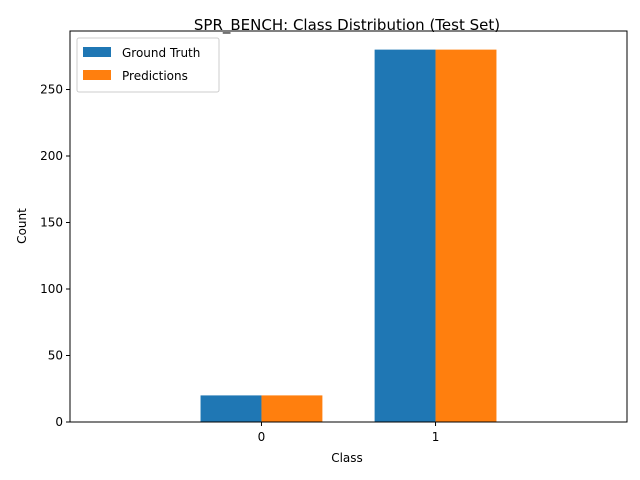 The image size is (640, 480). I want to click on y-tick-label: 100, so click(51, 289).